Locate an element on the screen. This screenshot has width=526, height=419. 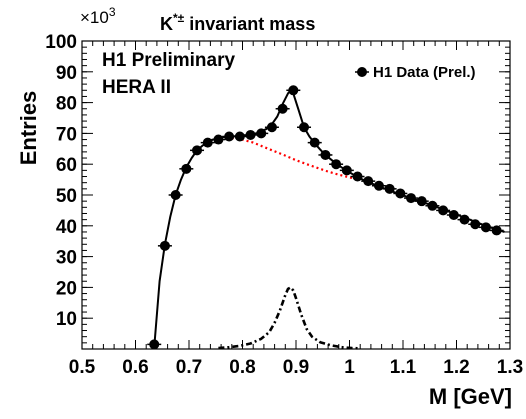
x-tick-label: 0.9 is located at coordinates (296, 367).